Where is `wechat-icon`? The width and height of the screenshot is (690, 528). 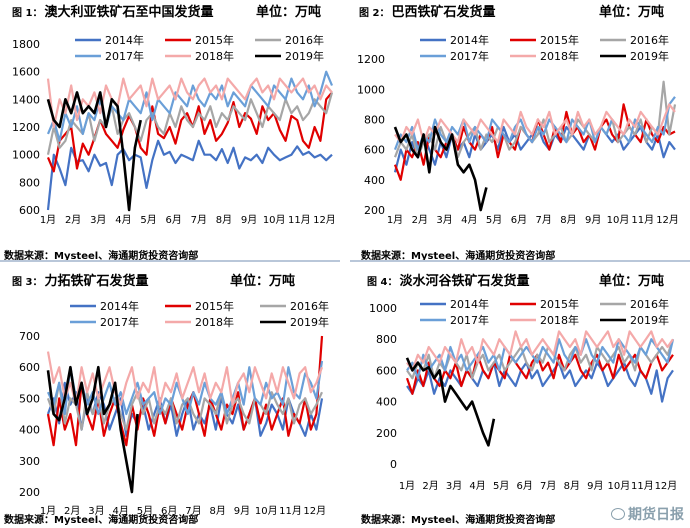
wechat-icon is located at coordinates (618, 514).